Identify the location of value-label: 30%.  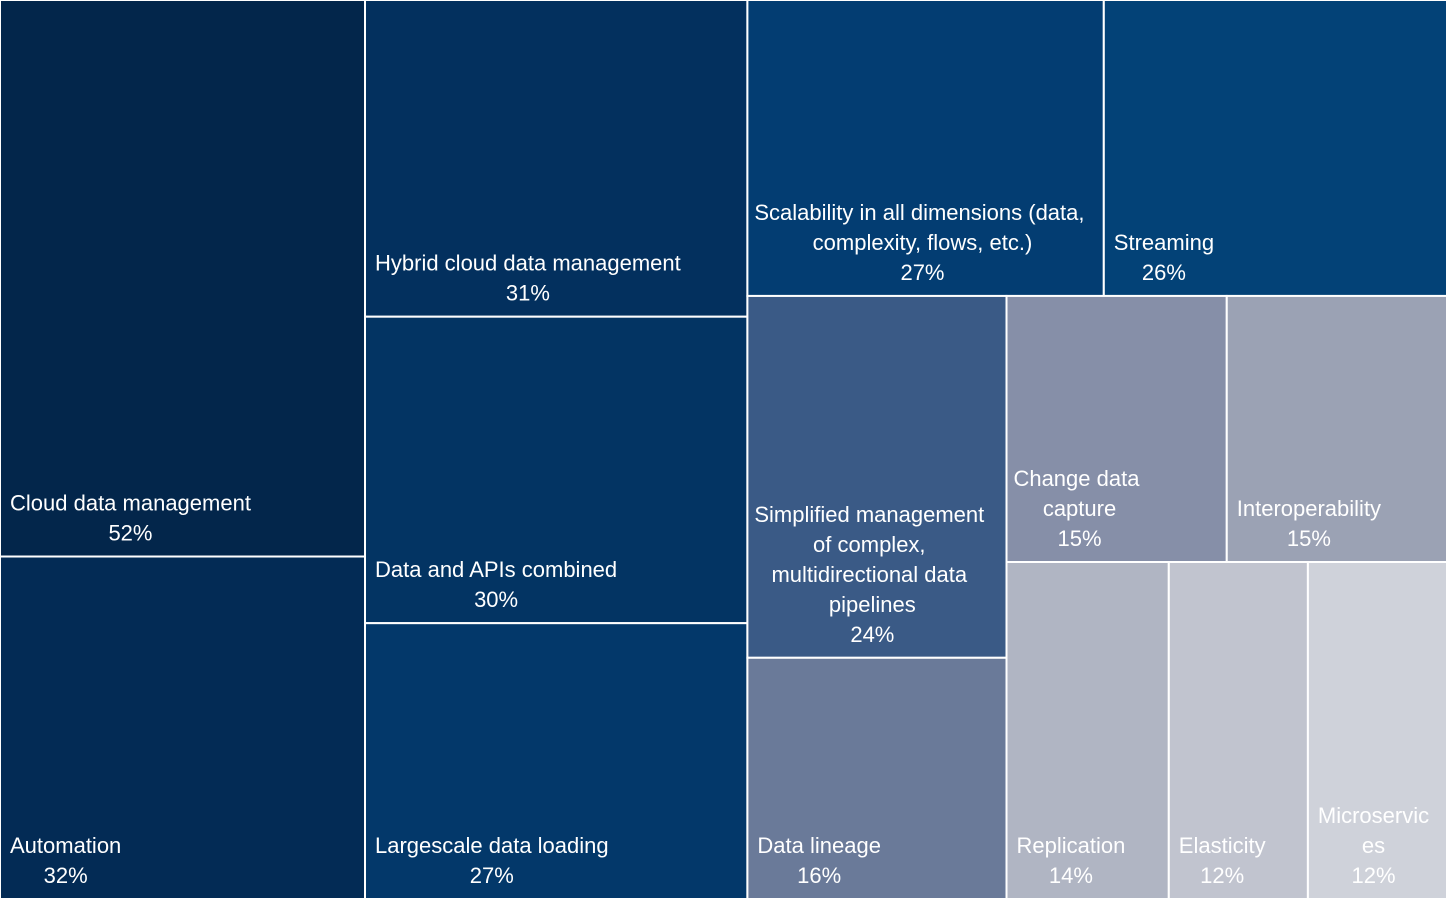
(496, 599).